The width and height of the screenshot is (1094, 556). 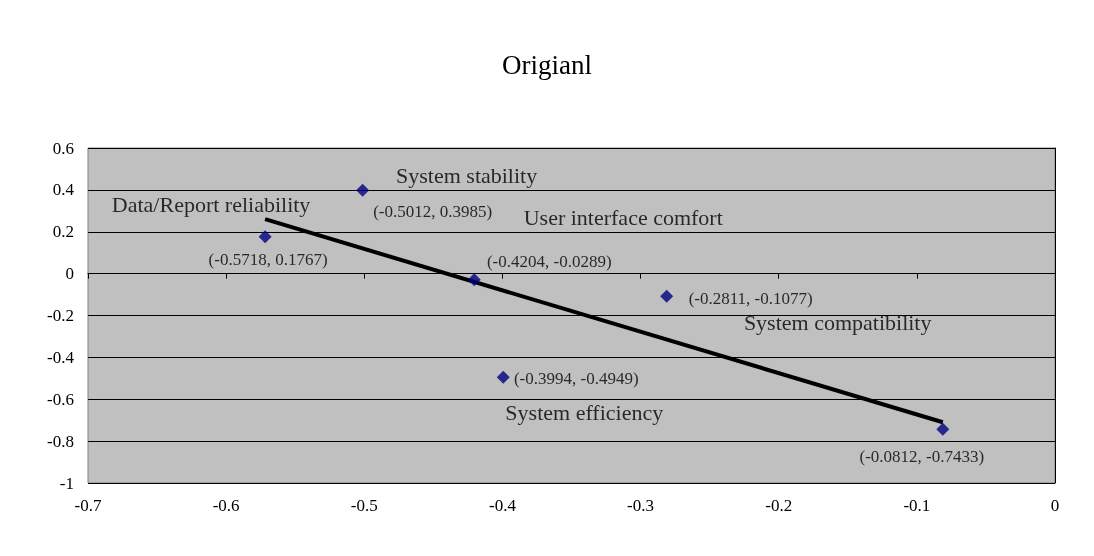 I want to click on annotation: User interface comfort, so click(x=623, y=218).